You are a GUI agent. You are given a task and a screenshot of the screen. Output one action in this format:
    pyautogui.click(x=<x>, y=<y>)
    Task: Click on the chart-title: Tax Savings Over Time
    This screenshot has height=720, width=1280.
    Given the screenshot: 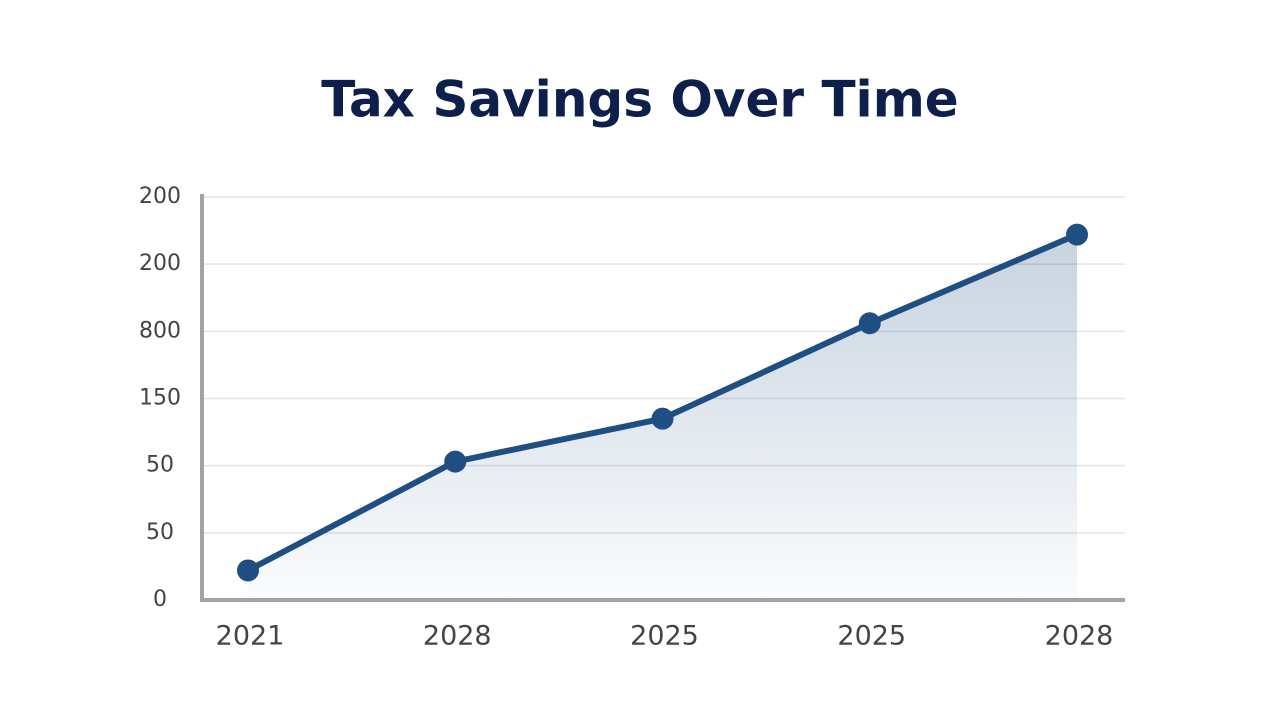 What is the action you would take?
    pyautogui.click(x=639, y=100)
    